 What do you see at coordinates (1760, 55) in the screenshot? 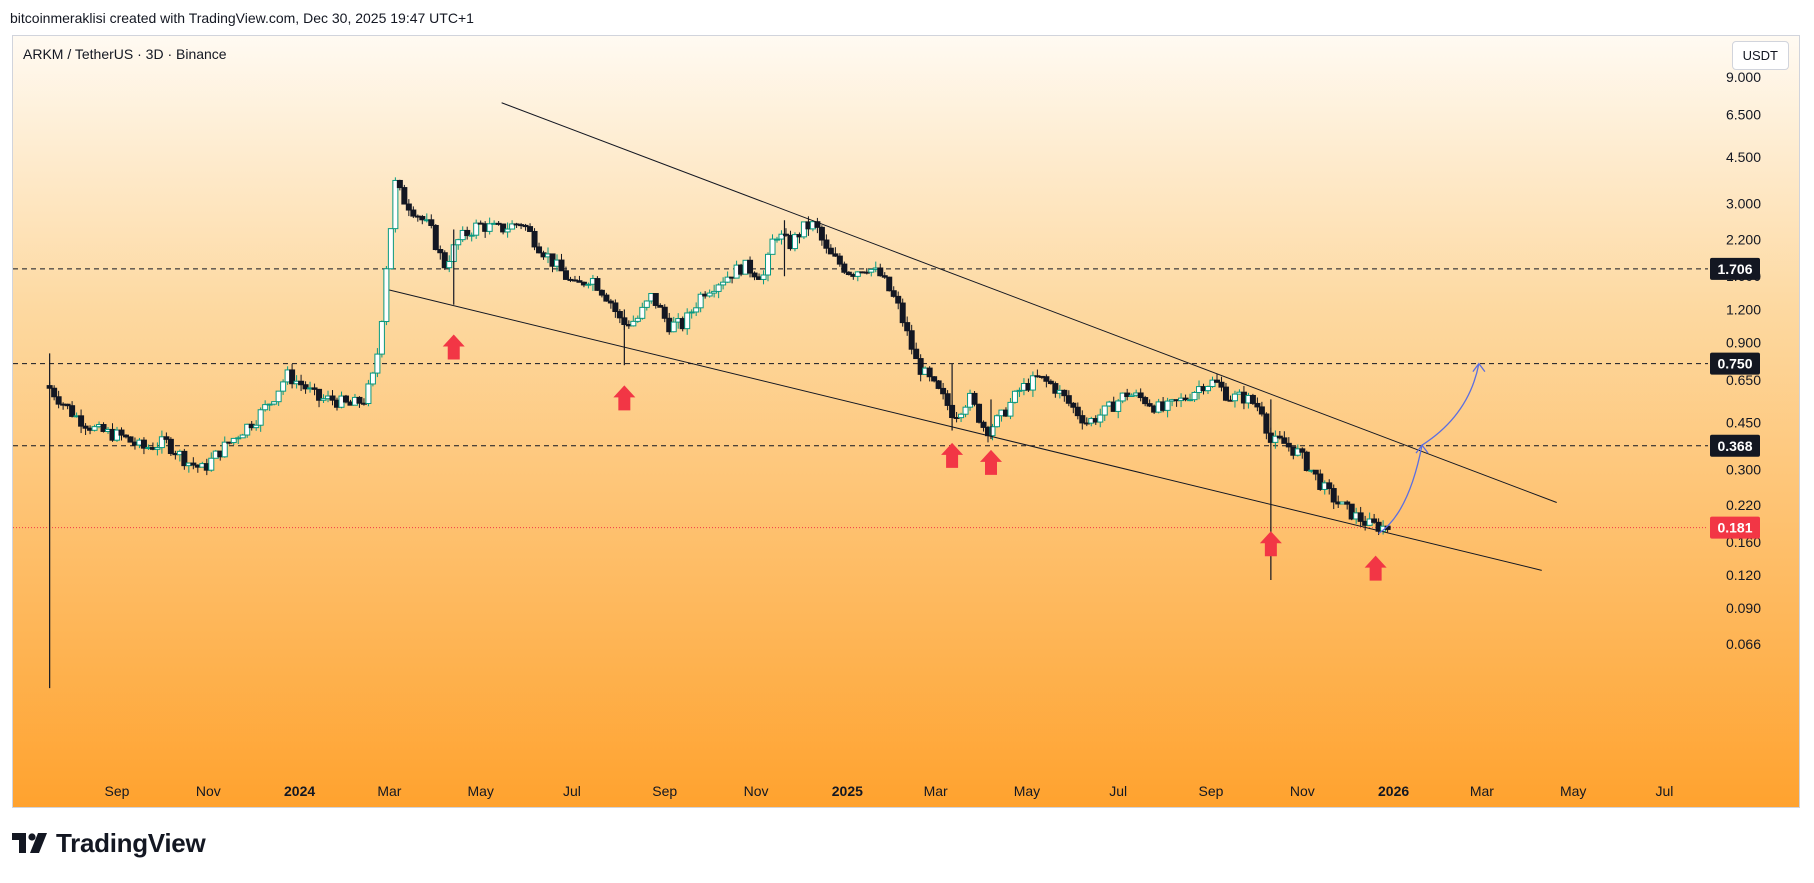
I see `currency-button: USDT` at bounding box center [1760, 55].